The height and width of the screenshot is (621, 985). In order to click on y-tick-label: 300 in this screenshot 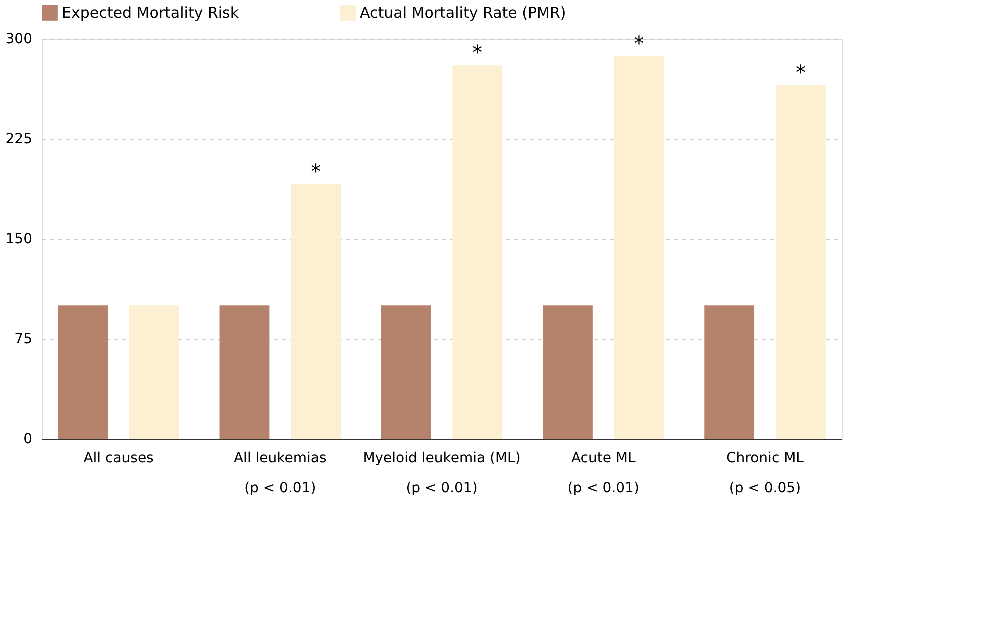, I will do `click(19, 40)`.